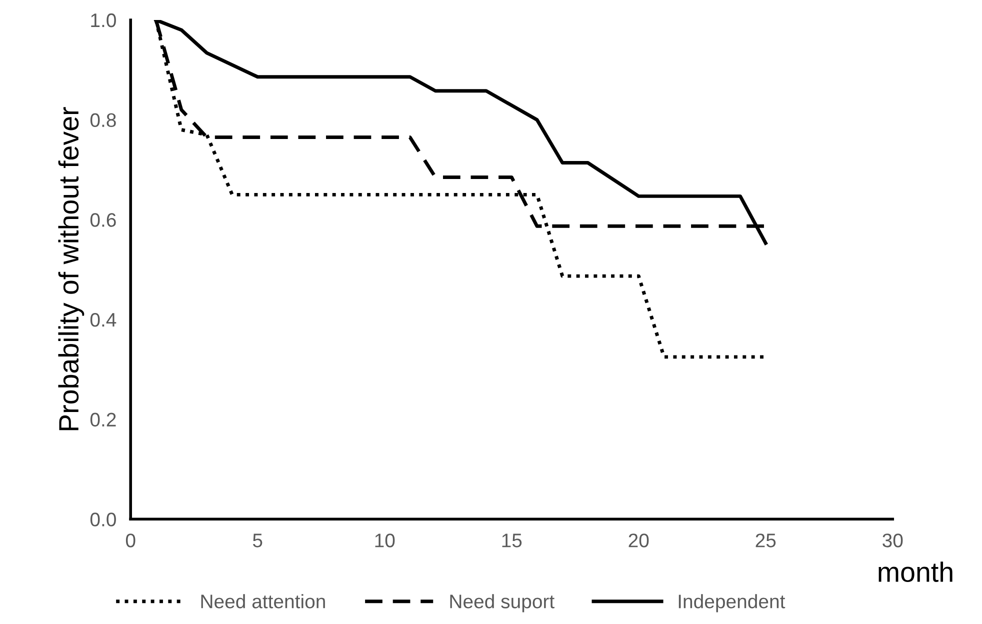 Image resolution: width=982 pixels, height=624 pixels. Describe the element at coordinates (263, 601) in the screenshot. I see `legend-label: Need attention` at that location.